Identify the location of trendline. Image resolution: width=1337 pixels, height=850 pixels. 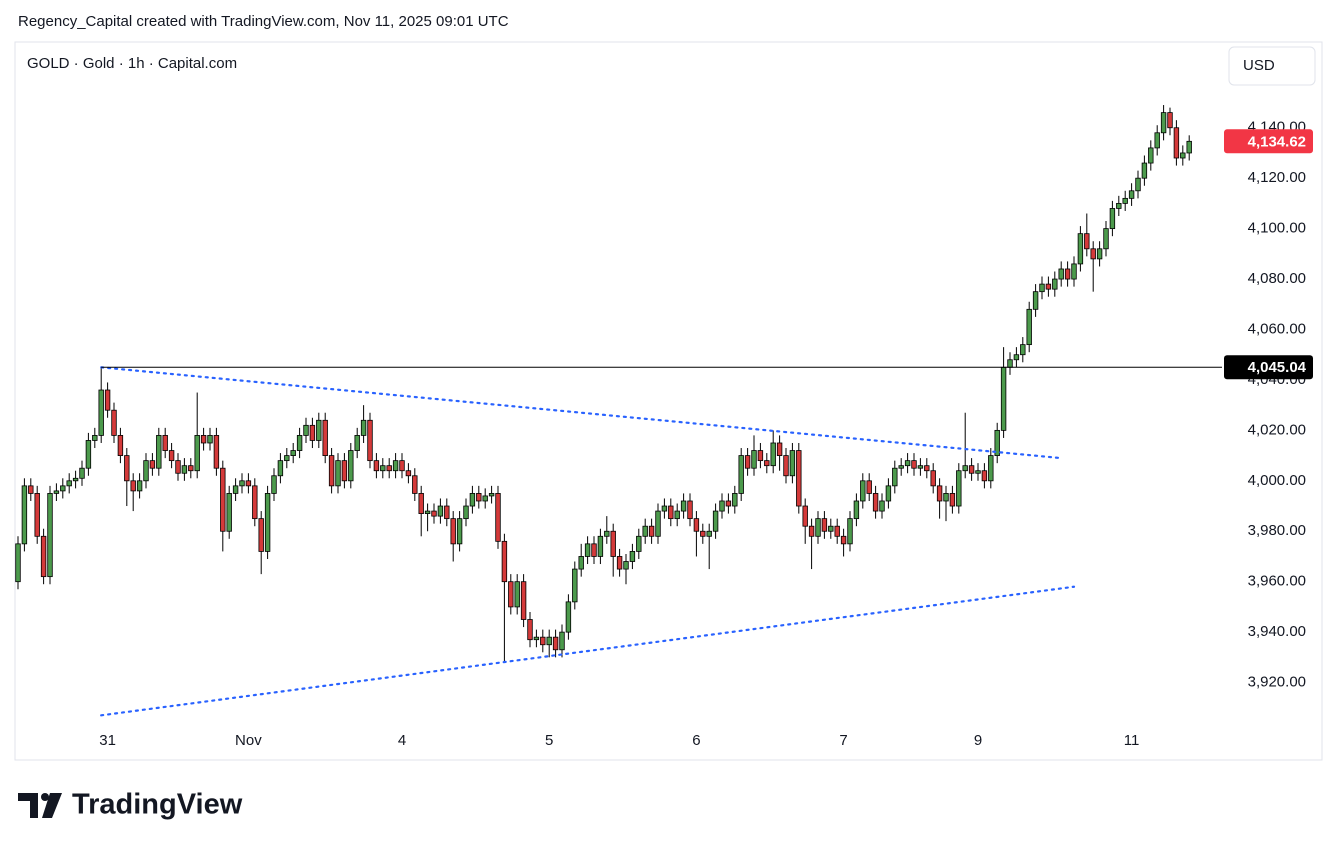
(581, 413).